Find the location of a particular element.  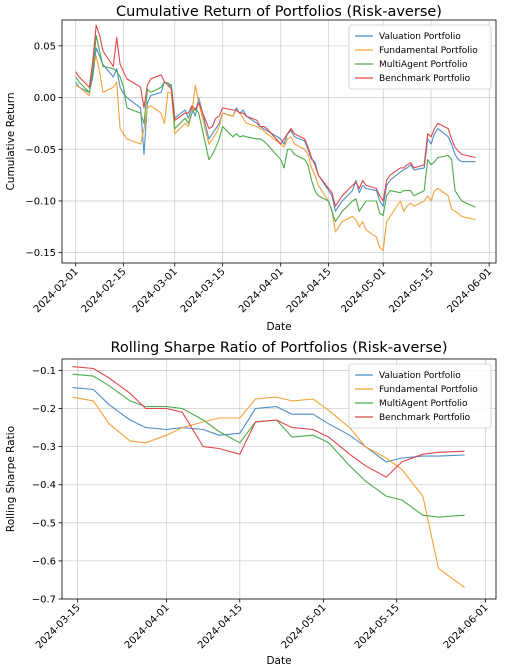

y-tick-label: −0.15 is located at coordinates (40, 253).